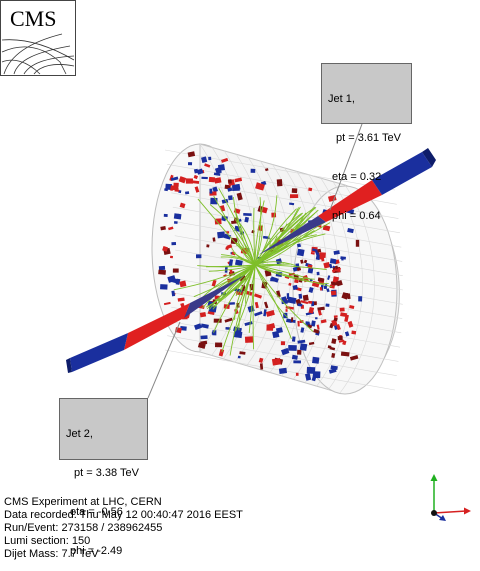  I want to click on jet1-cone, so click(347, 201).